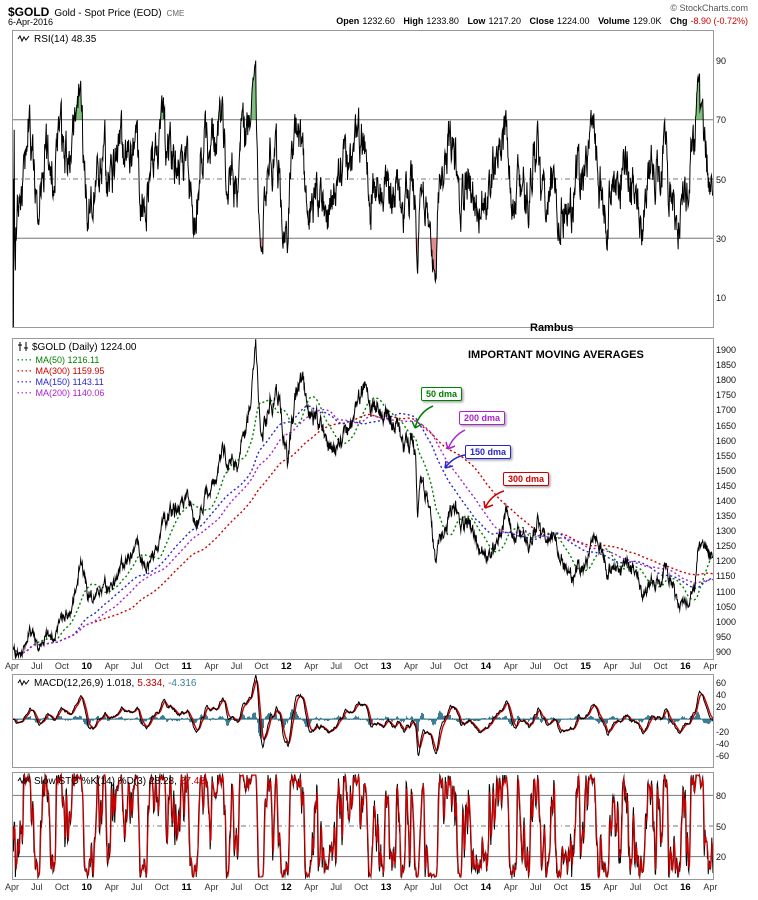 This screenshot has height=900, width=758. I want to click on macd-signal-value: 5.334,, so click(151, 683).